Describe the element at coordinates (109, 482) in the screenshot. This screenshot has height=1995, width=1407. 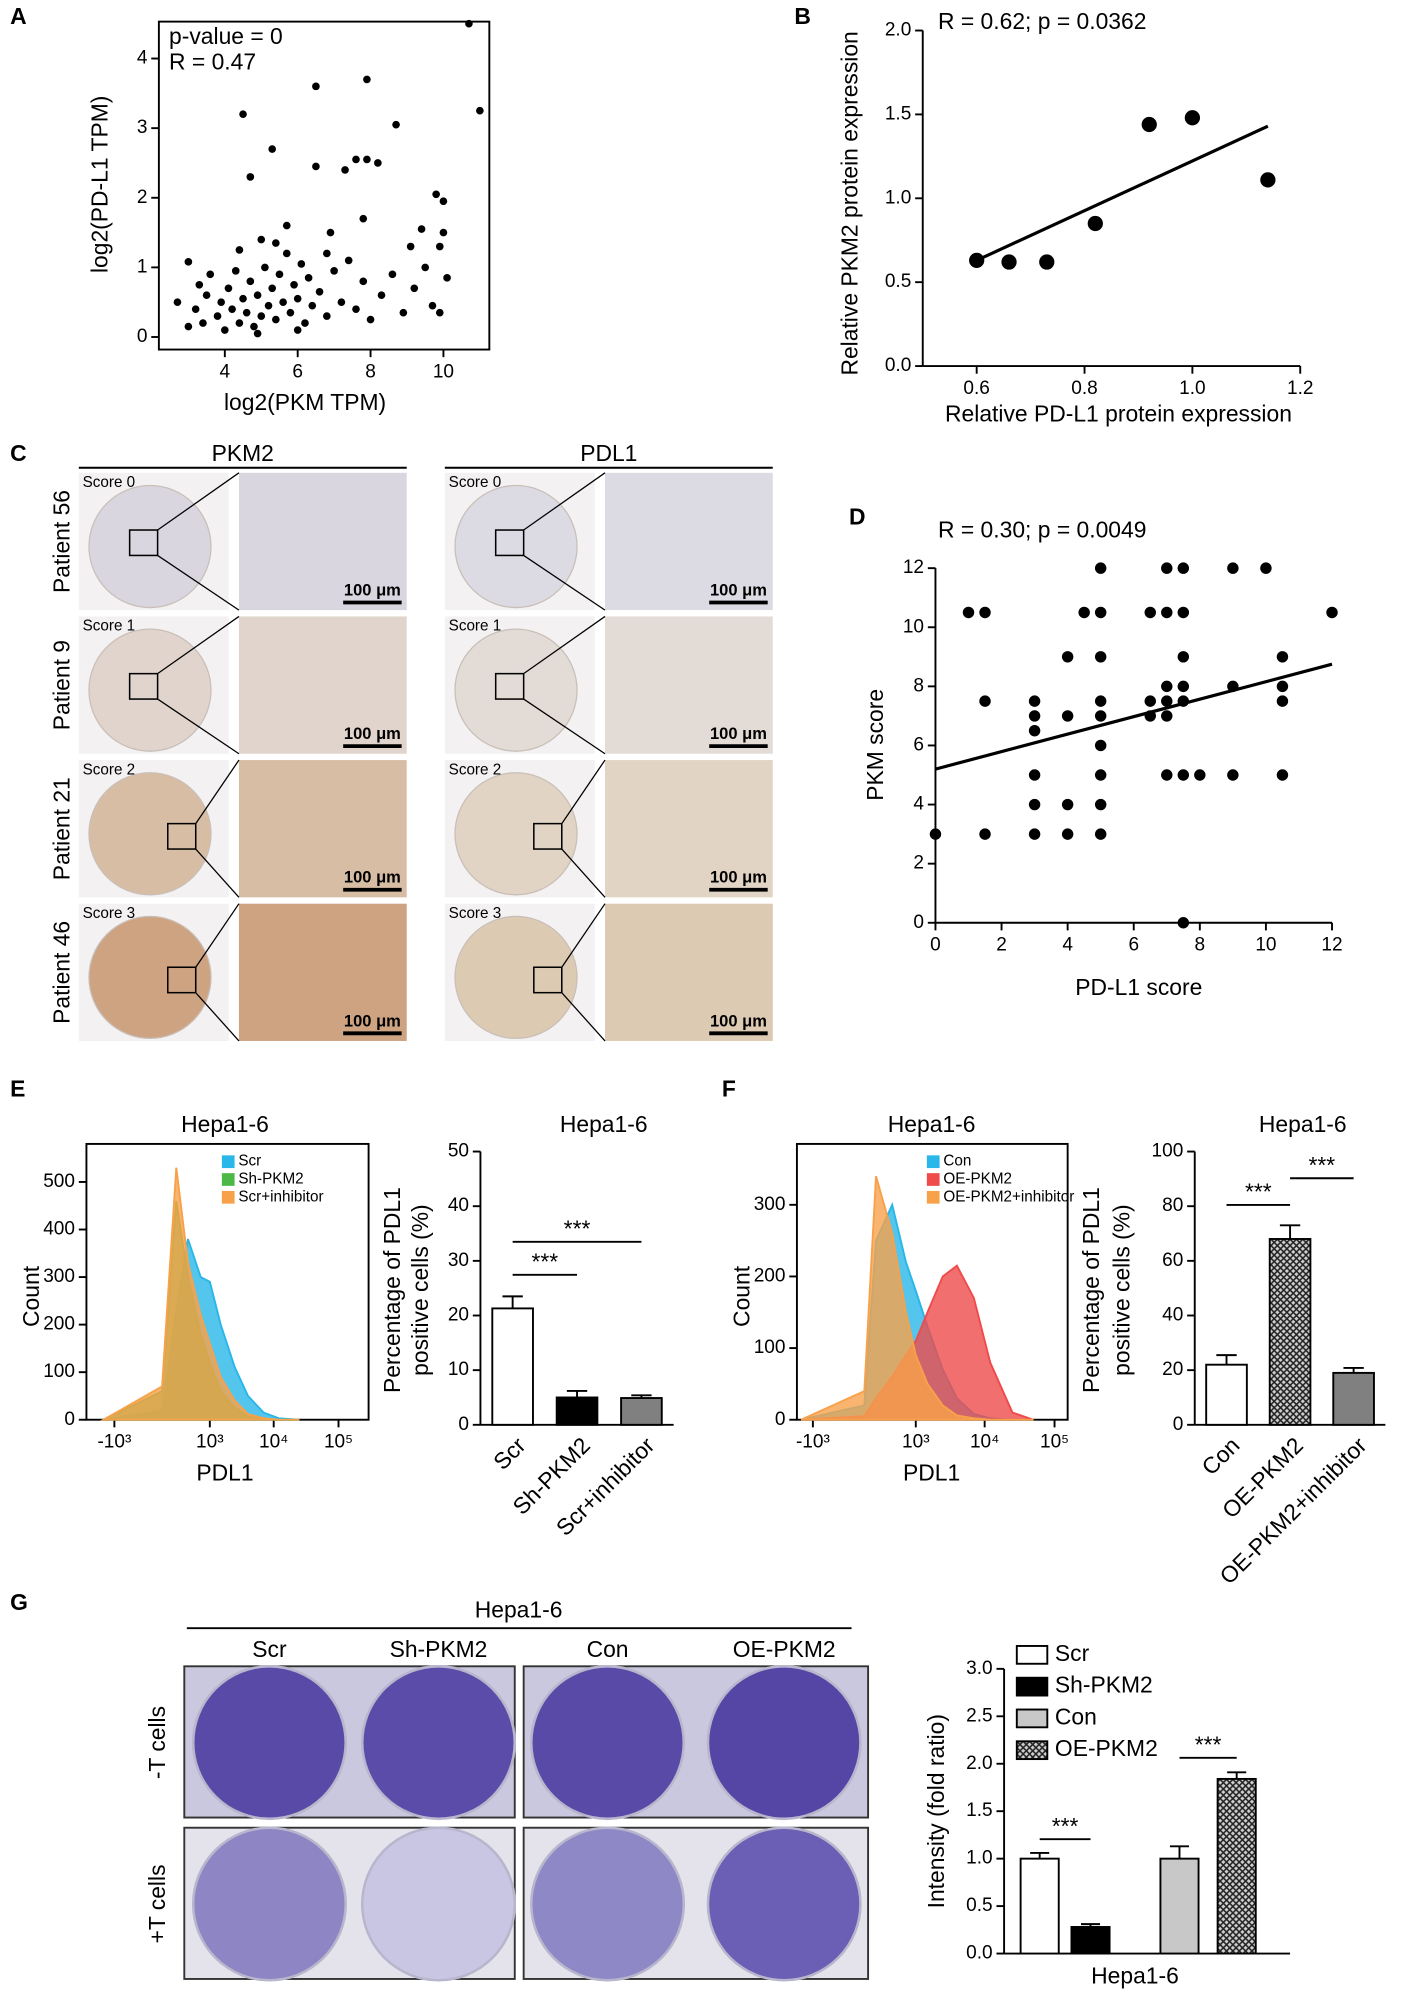
I see `score-label: Score 0` at that location.